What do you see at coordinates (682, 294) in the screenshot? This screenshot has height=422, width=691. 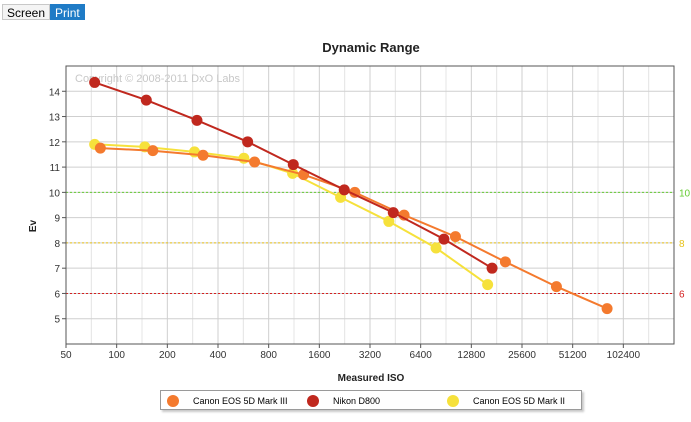 I see `reference-label-6: 6` at bounding box center [682, 294].